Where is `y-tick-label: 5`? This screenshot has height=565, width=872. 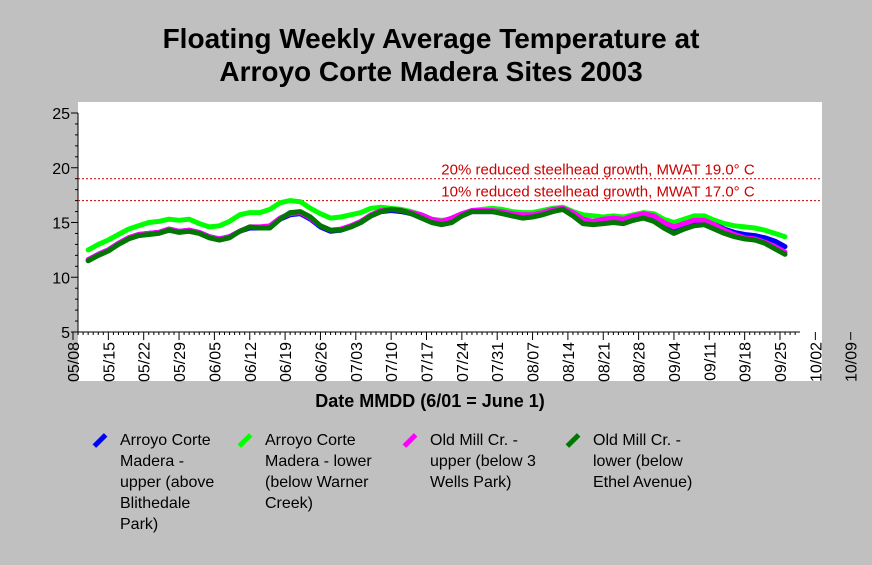
y-tick-label: 5 is located at coordinates (65, 333).